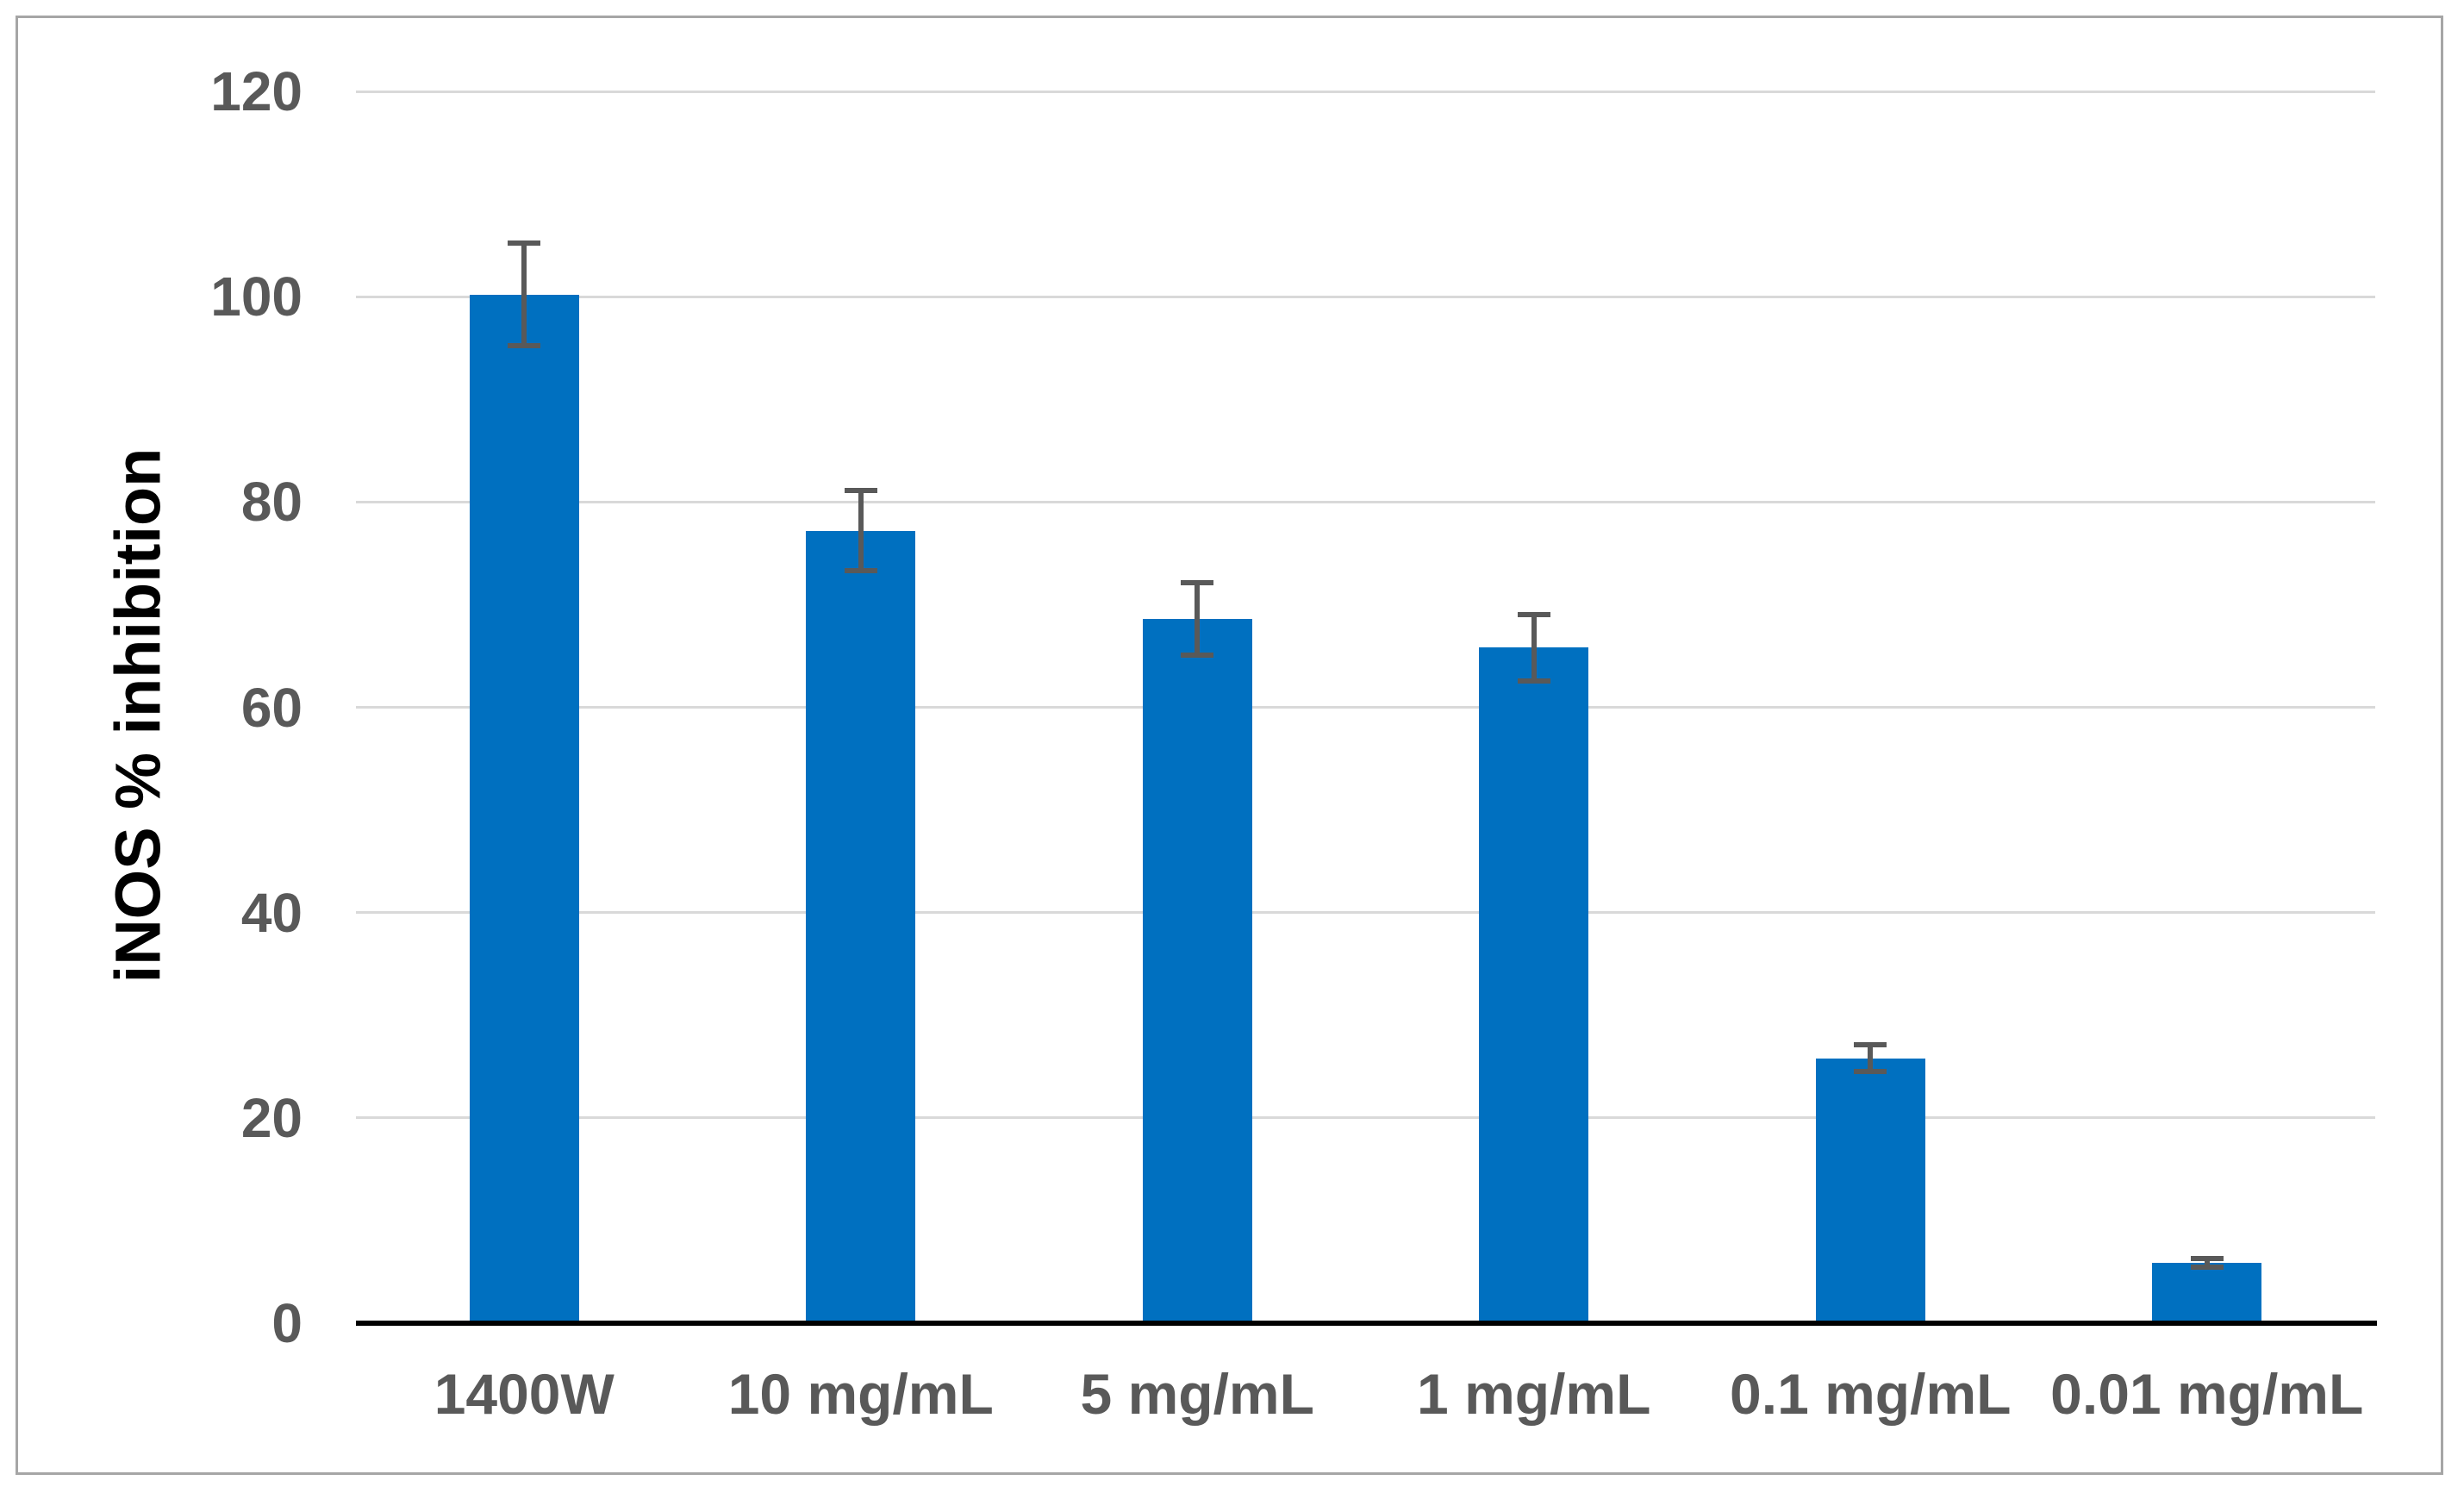 Image resolution: width=2464 pixels, height=1493 pixels. I want to click on y-tick-label: 40, so click(271, 912).